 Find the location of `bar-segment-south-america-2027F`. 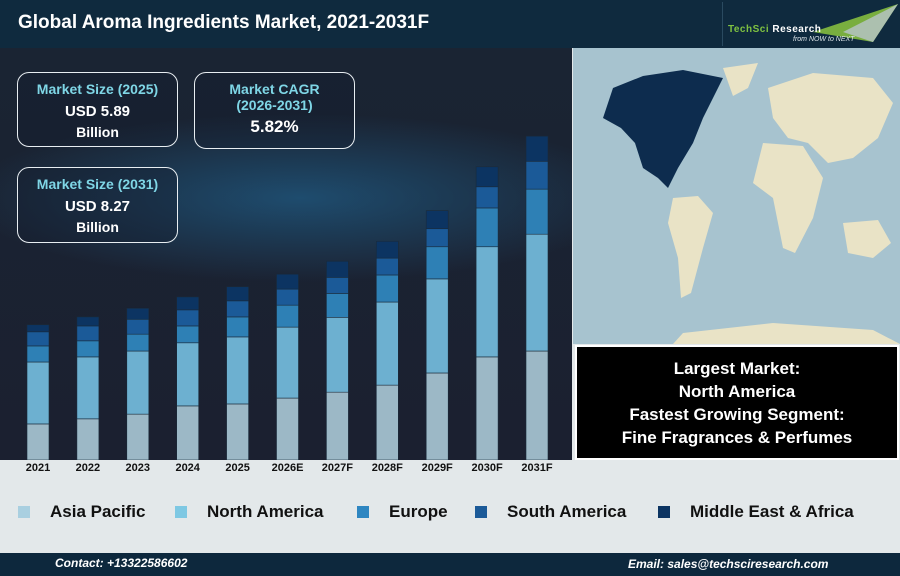

bar-segment-south-america-2027F is located at coordinates (337, 285).